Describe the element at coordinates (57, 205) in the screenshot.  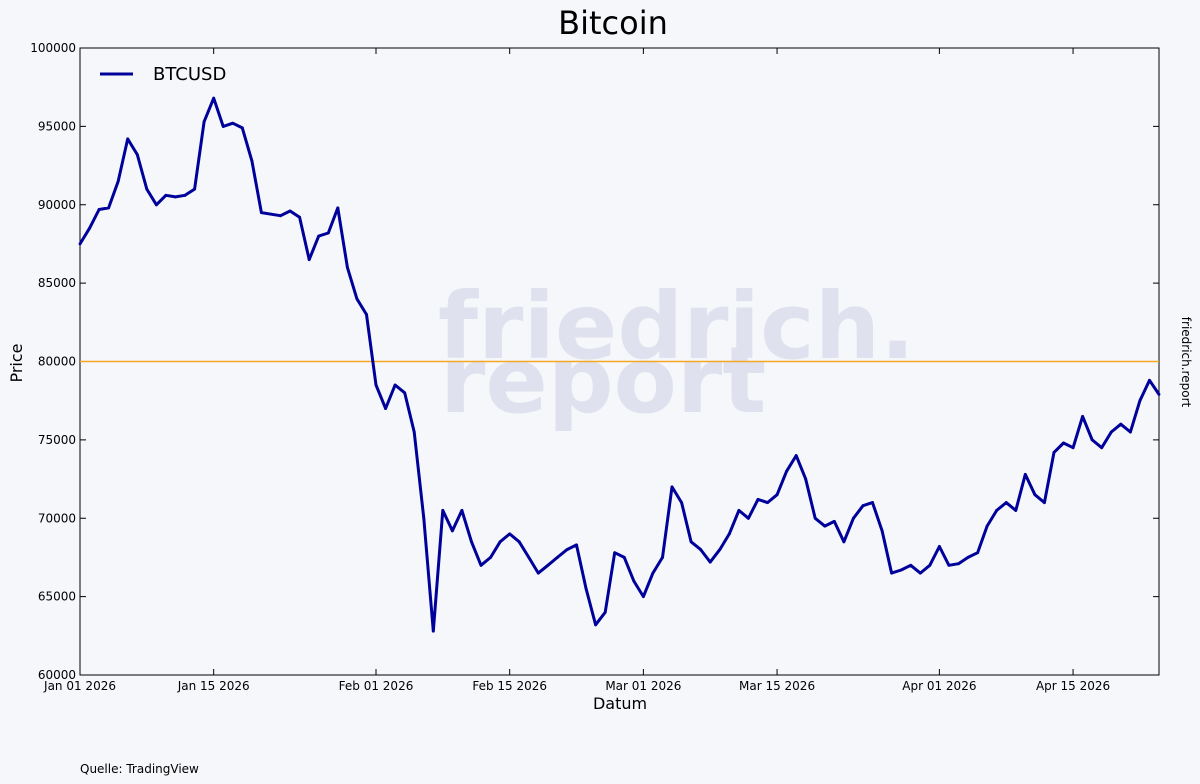
I see `y-tick-label: 90000` at that location.